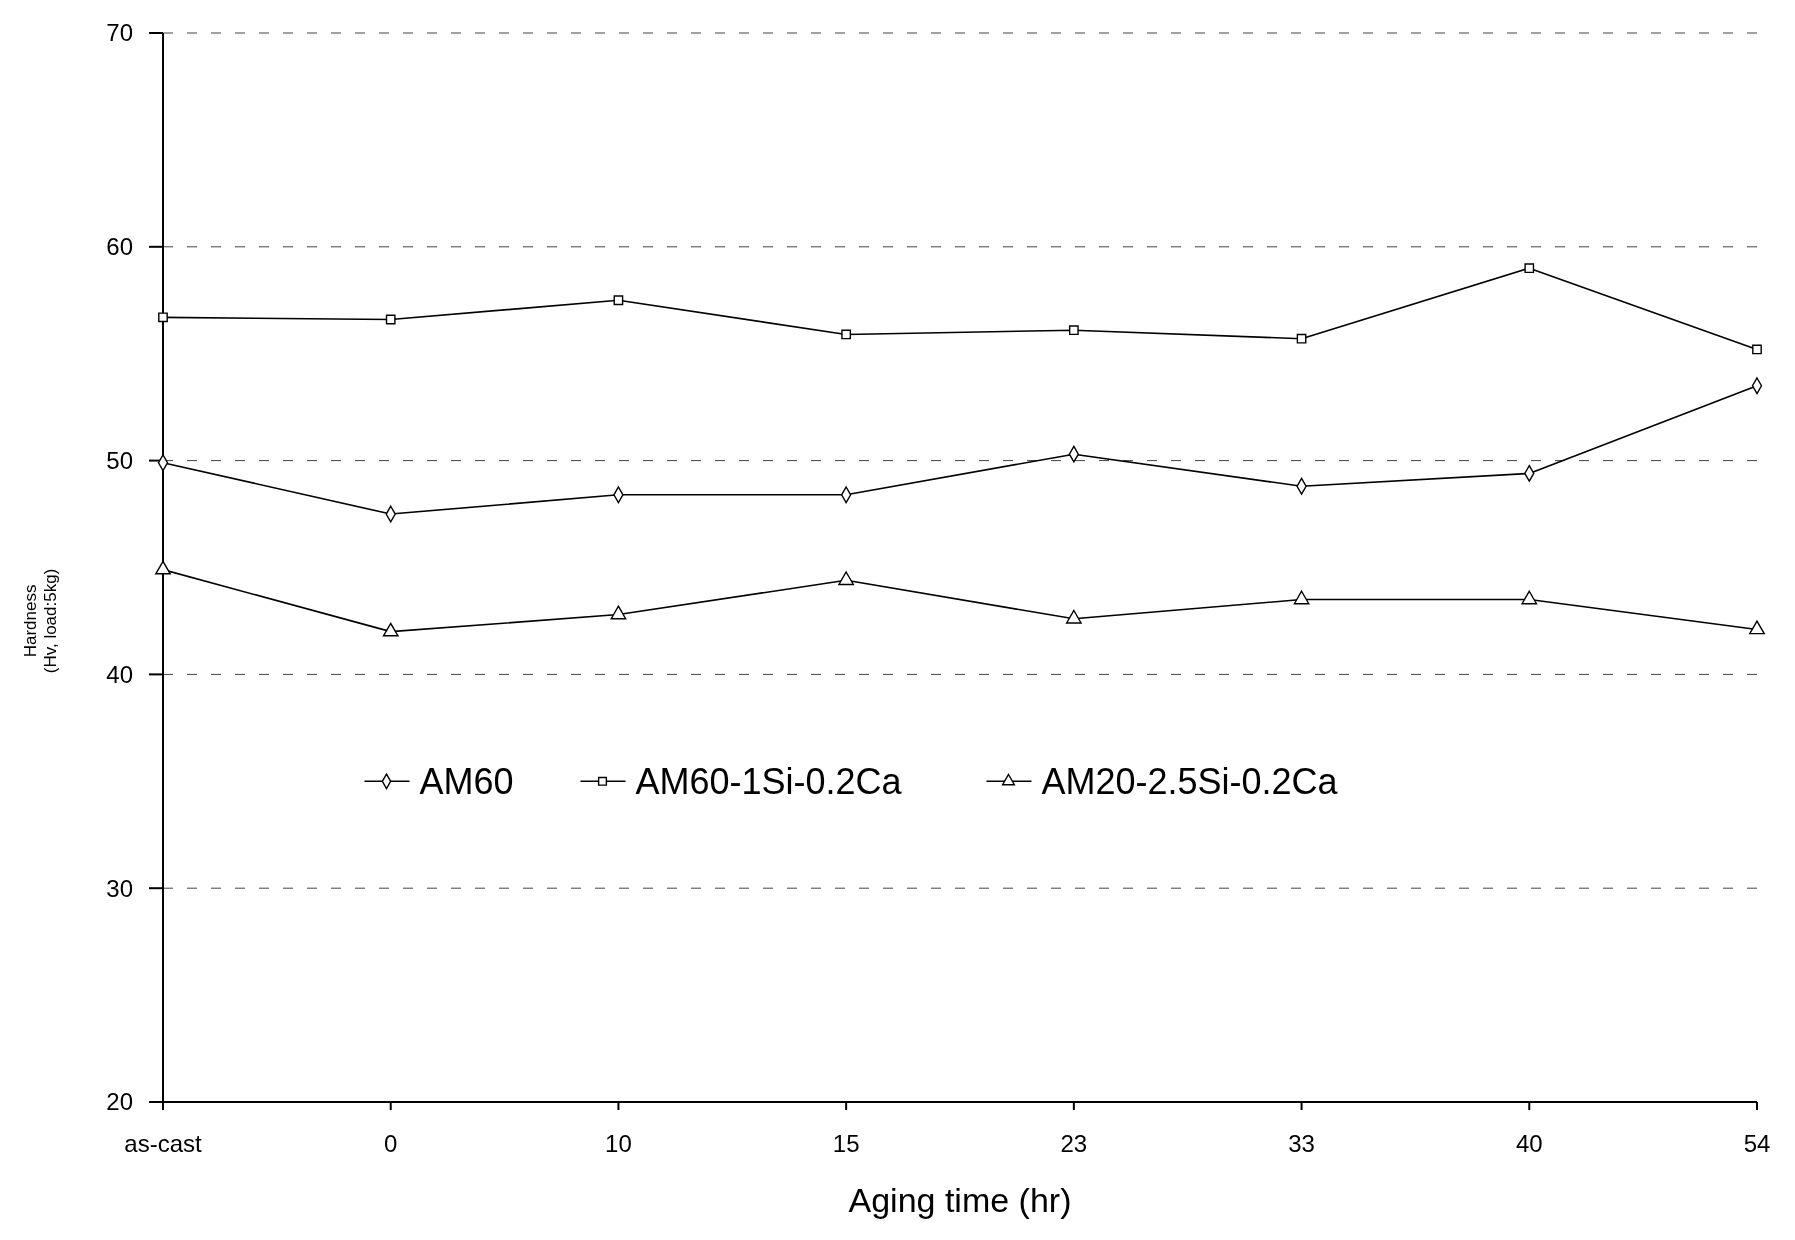 The image size is (1795, 1240). I want to click on x-tick-label: 54, so click(1757, 1143).